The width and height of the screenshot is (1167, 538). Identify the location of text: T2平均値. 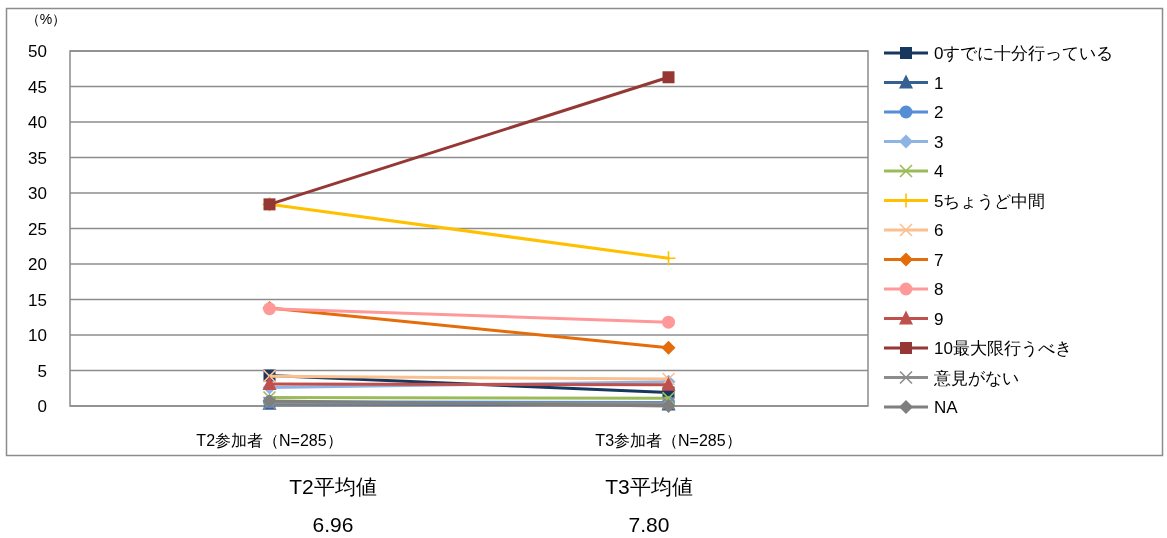
(333, 486).